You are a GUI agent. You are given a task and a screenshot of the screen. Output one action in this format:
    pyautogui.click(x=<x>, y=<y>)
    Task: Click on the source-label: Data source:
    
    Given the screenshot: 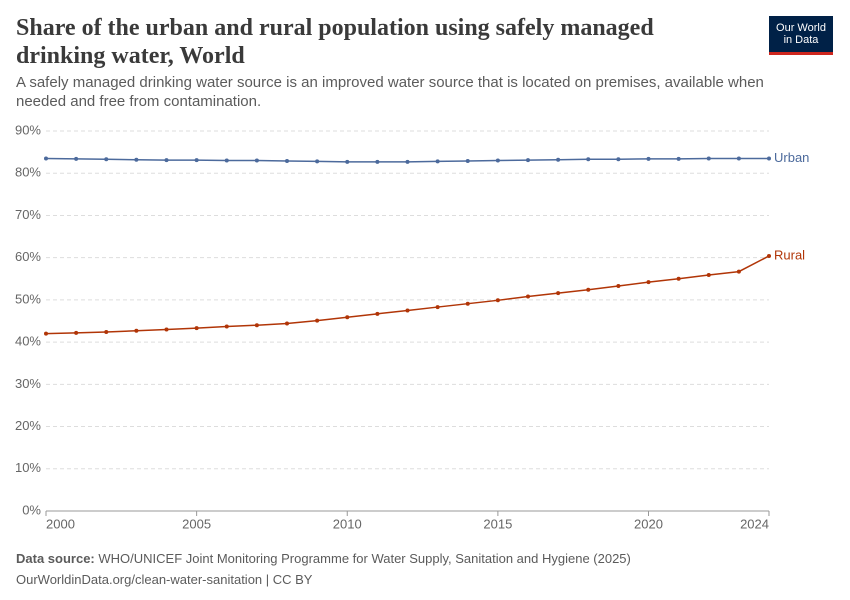 What is the action you would take?
    pyautogui.click(x=55, y=558)
    